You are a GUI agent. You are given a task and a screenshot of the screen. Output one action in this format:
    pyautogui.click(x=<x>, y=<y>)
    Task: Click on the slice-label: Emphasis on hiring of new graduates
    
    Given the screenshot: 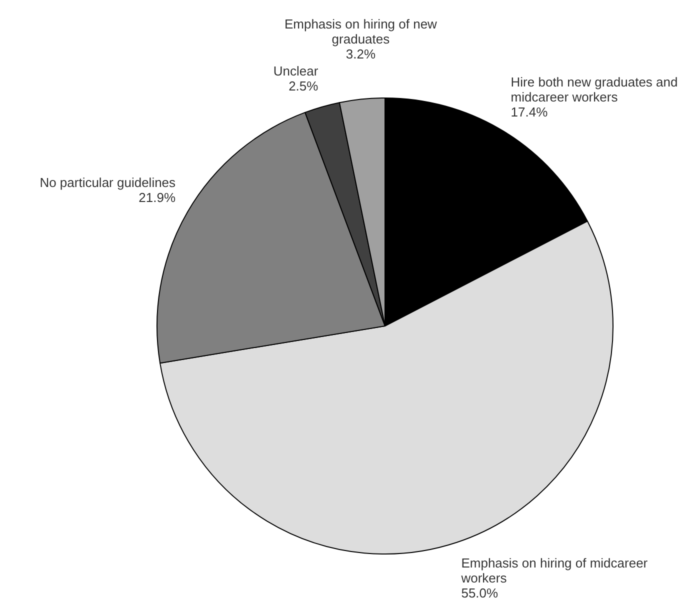 What is the action you would take?
    pyautogui.click(x=361, y=31)
    